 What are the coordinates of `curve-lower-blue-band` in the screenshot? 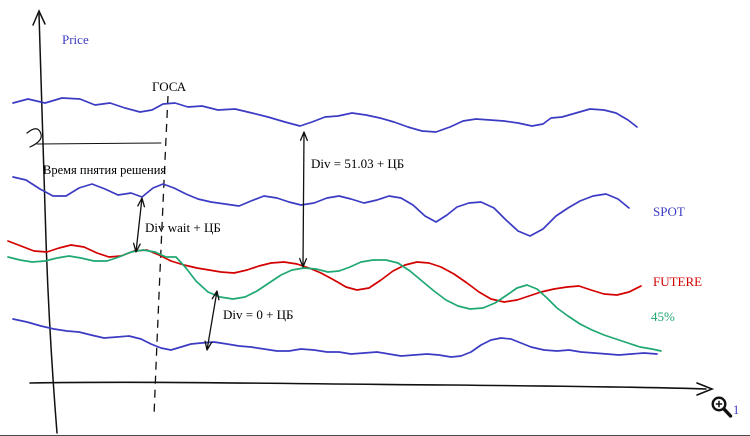 It's located at (335, 338).